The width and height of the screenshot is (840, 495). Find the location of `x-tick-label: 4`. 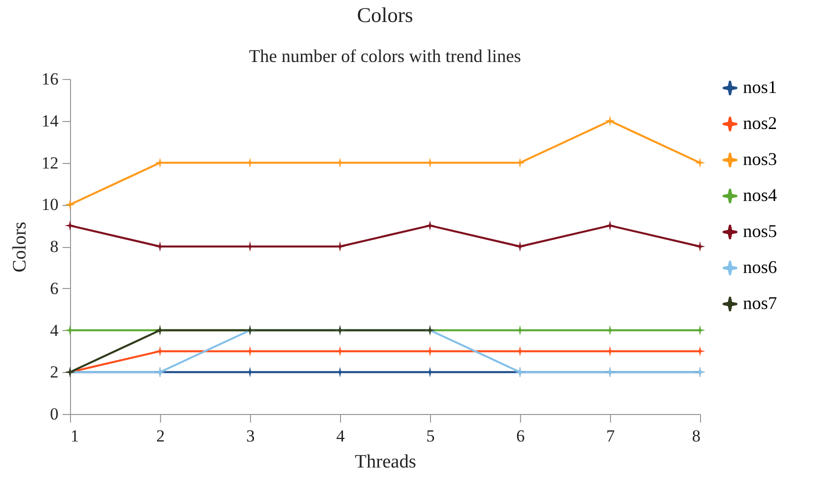

x-tick-label: 4 is located at coordinates (341, 436).